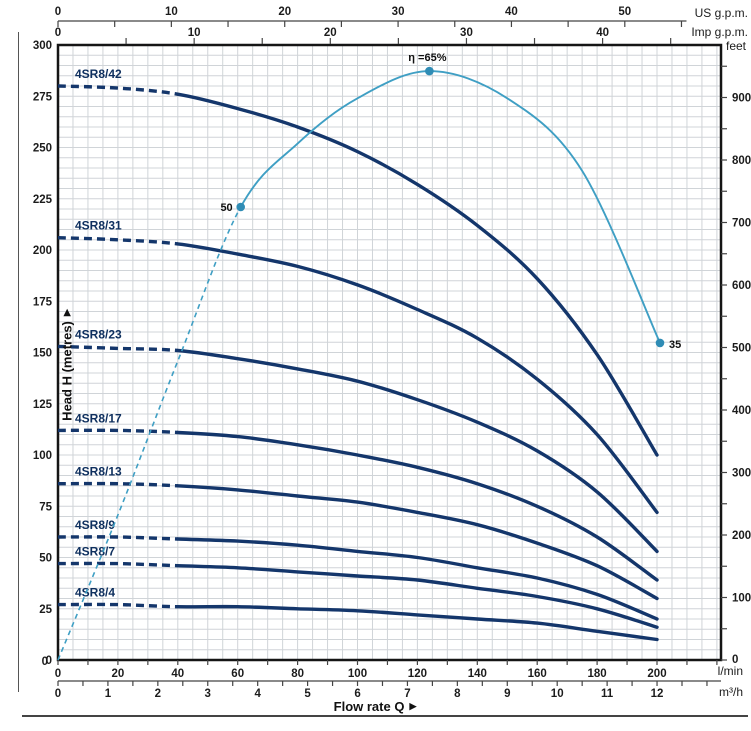 The width and height of the screenshot is (751, 731). I want to click on pump-curve-4SR8-42-dashed, so click(118, 90).